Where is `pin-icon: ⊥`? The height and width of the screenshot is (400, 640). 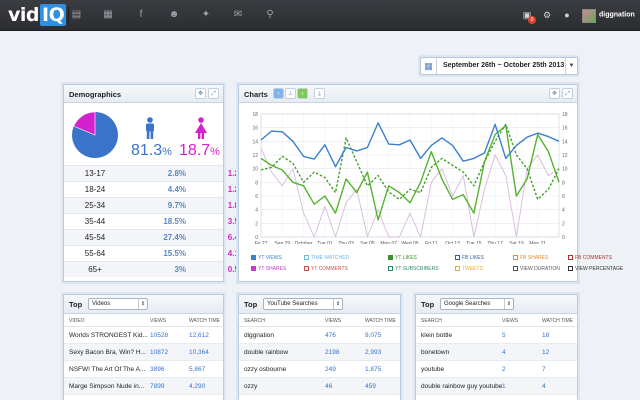
pin-icon: ⊥ is located at coordinates (290, 93).